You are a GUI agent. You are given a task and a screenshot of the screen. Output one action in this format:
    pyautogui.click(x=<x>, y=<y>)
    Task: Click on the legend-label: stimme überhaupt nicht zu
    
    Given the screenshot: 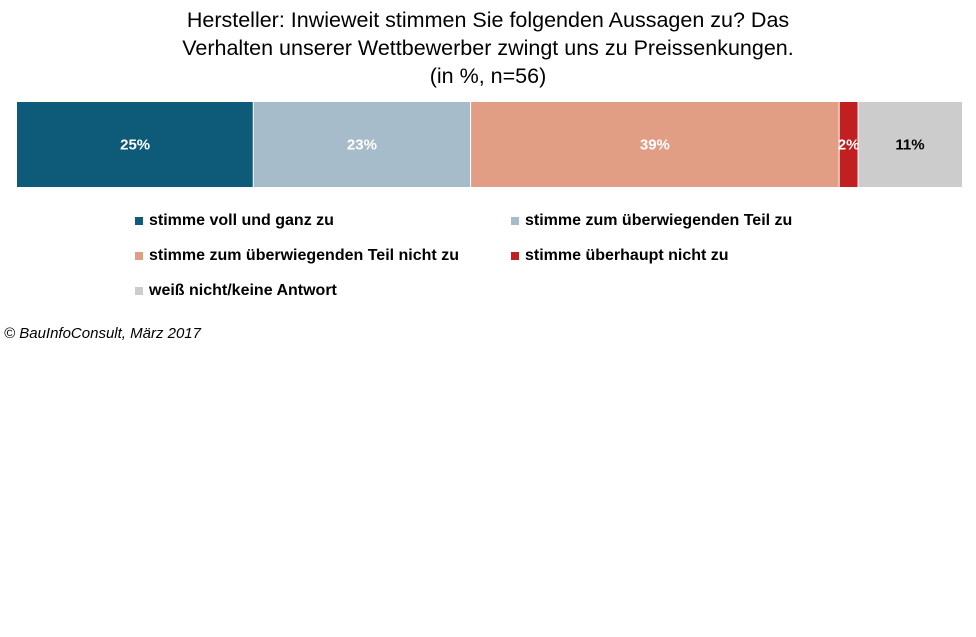 What is the action you would take?
    pyautogui.click(x=627, y=255)
    